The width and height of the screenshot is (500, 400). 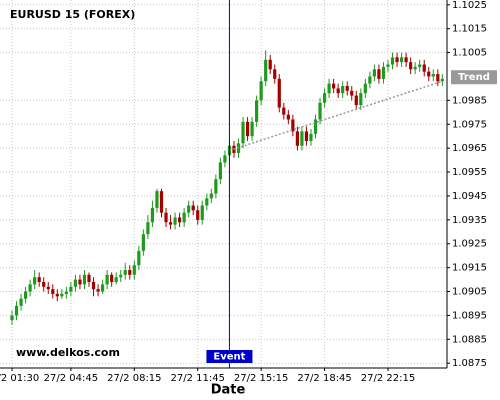 What do you see at coordinates (469, 244) in the screenshot?
I see `y-tick-label: 1.0925` at bounding box center [469, 244].